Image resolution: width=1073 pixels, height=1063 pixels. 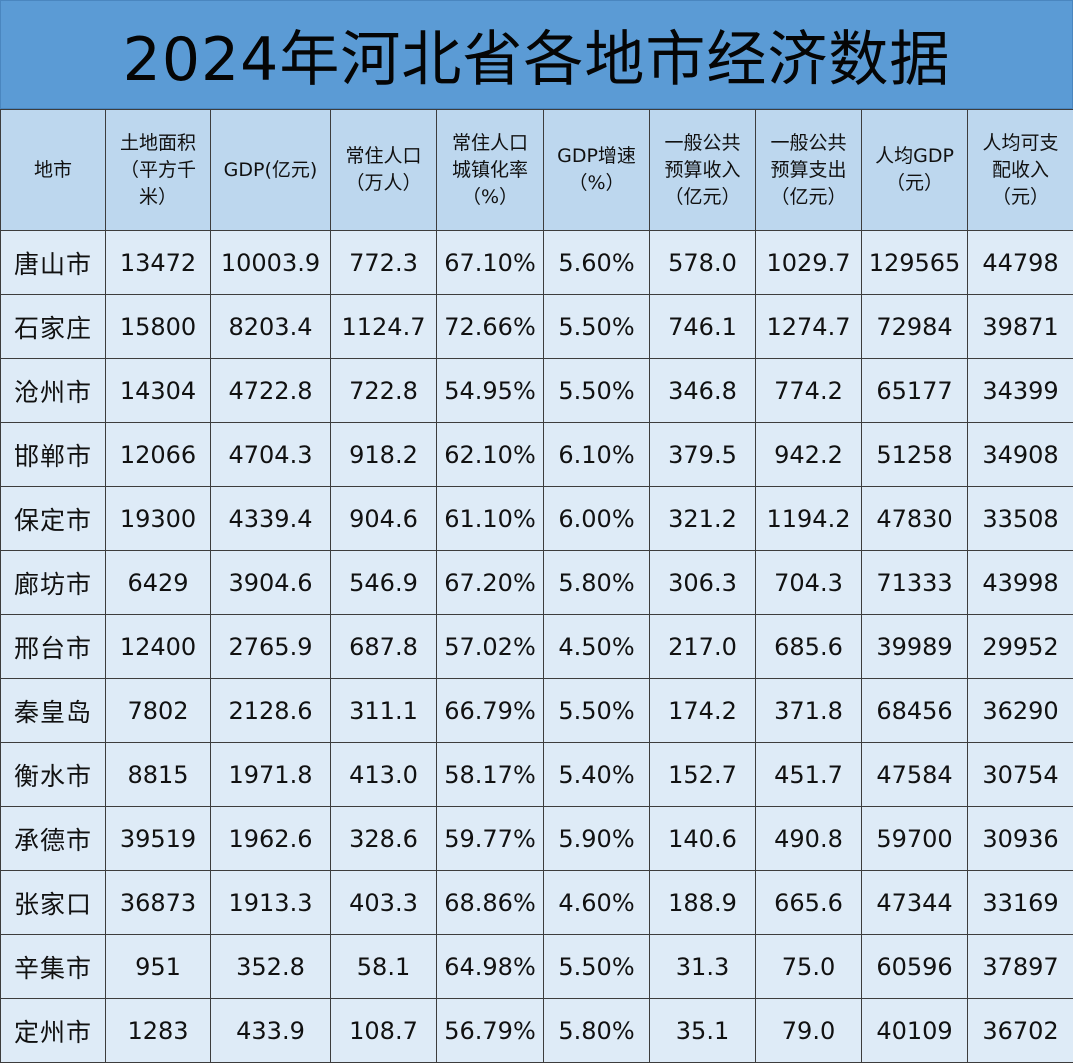 What do you see at coordinates (383, 774) in the screenshot?
I see `data-cell: 413.0` at bounding box center [383, 774].